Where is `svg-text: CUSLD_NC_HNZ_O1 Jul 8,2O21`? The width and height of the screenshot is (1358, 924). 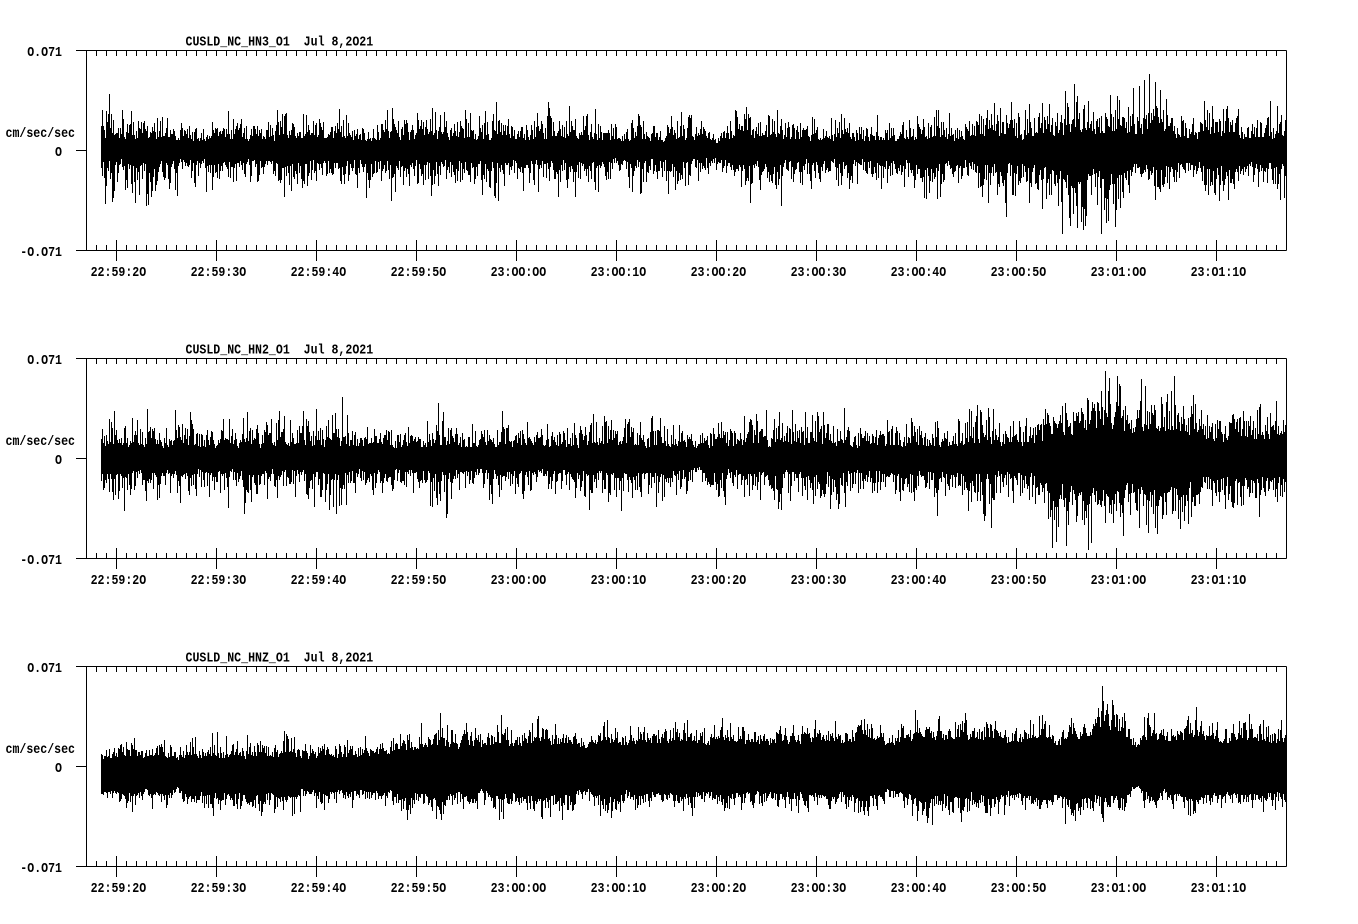 svg-text: CUSLD_NC_HNZ_O1 Jul 8,2O21 is located at coordinates (280, 659).